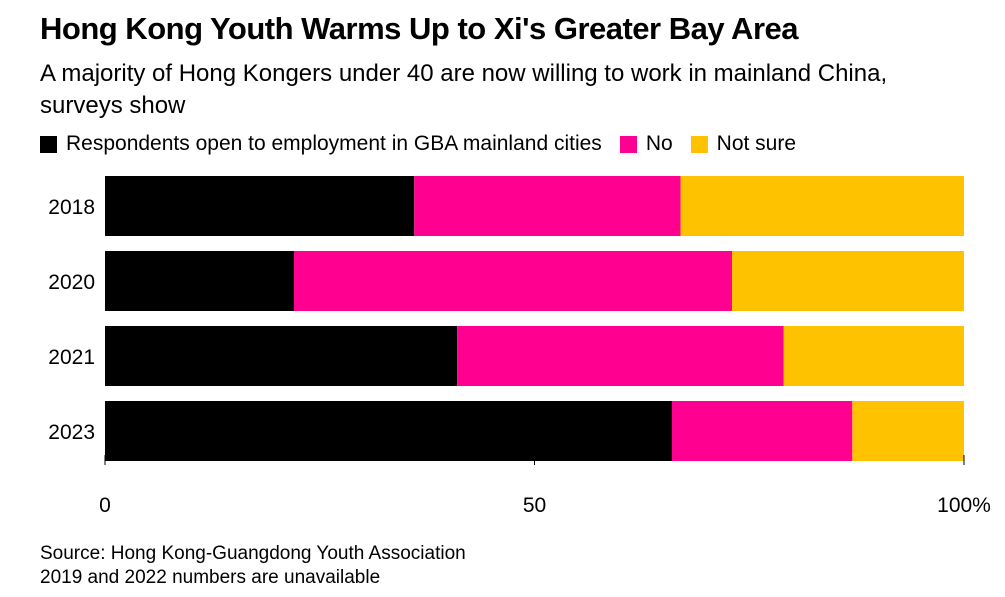 This screenshot has height=597, width=1005. I want to click on legend-swatch-not-sure, so click(699, 144).